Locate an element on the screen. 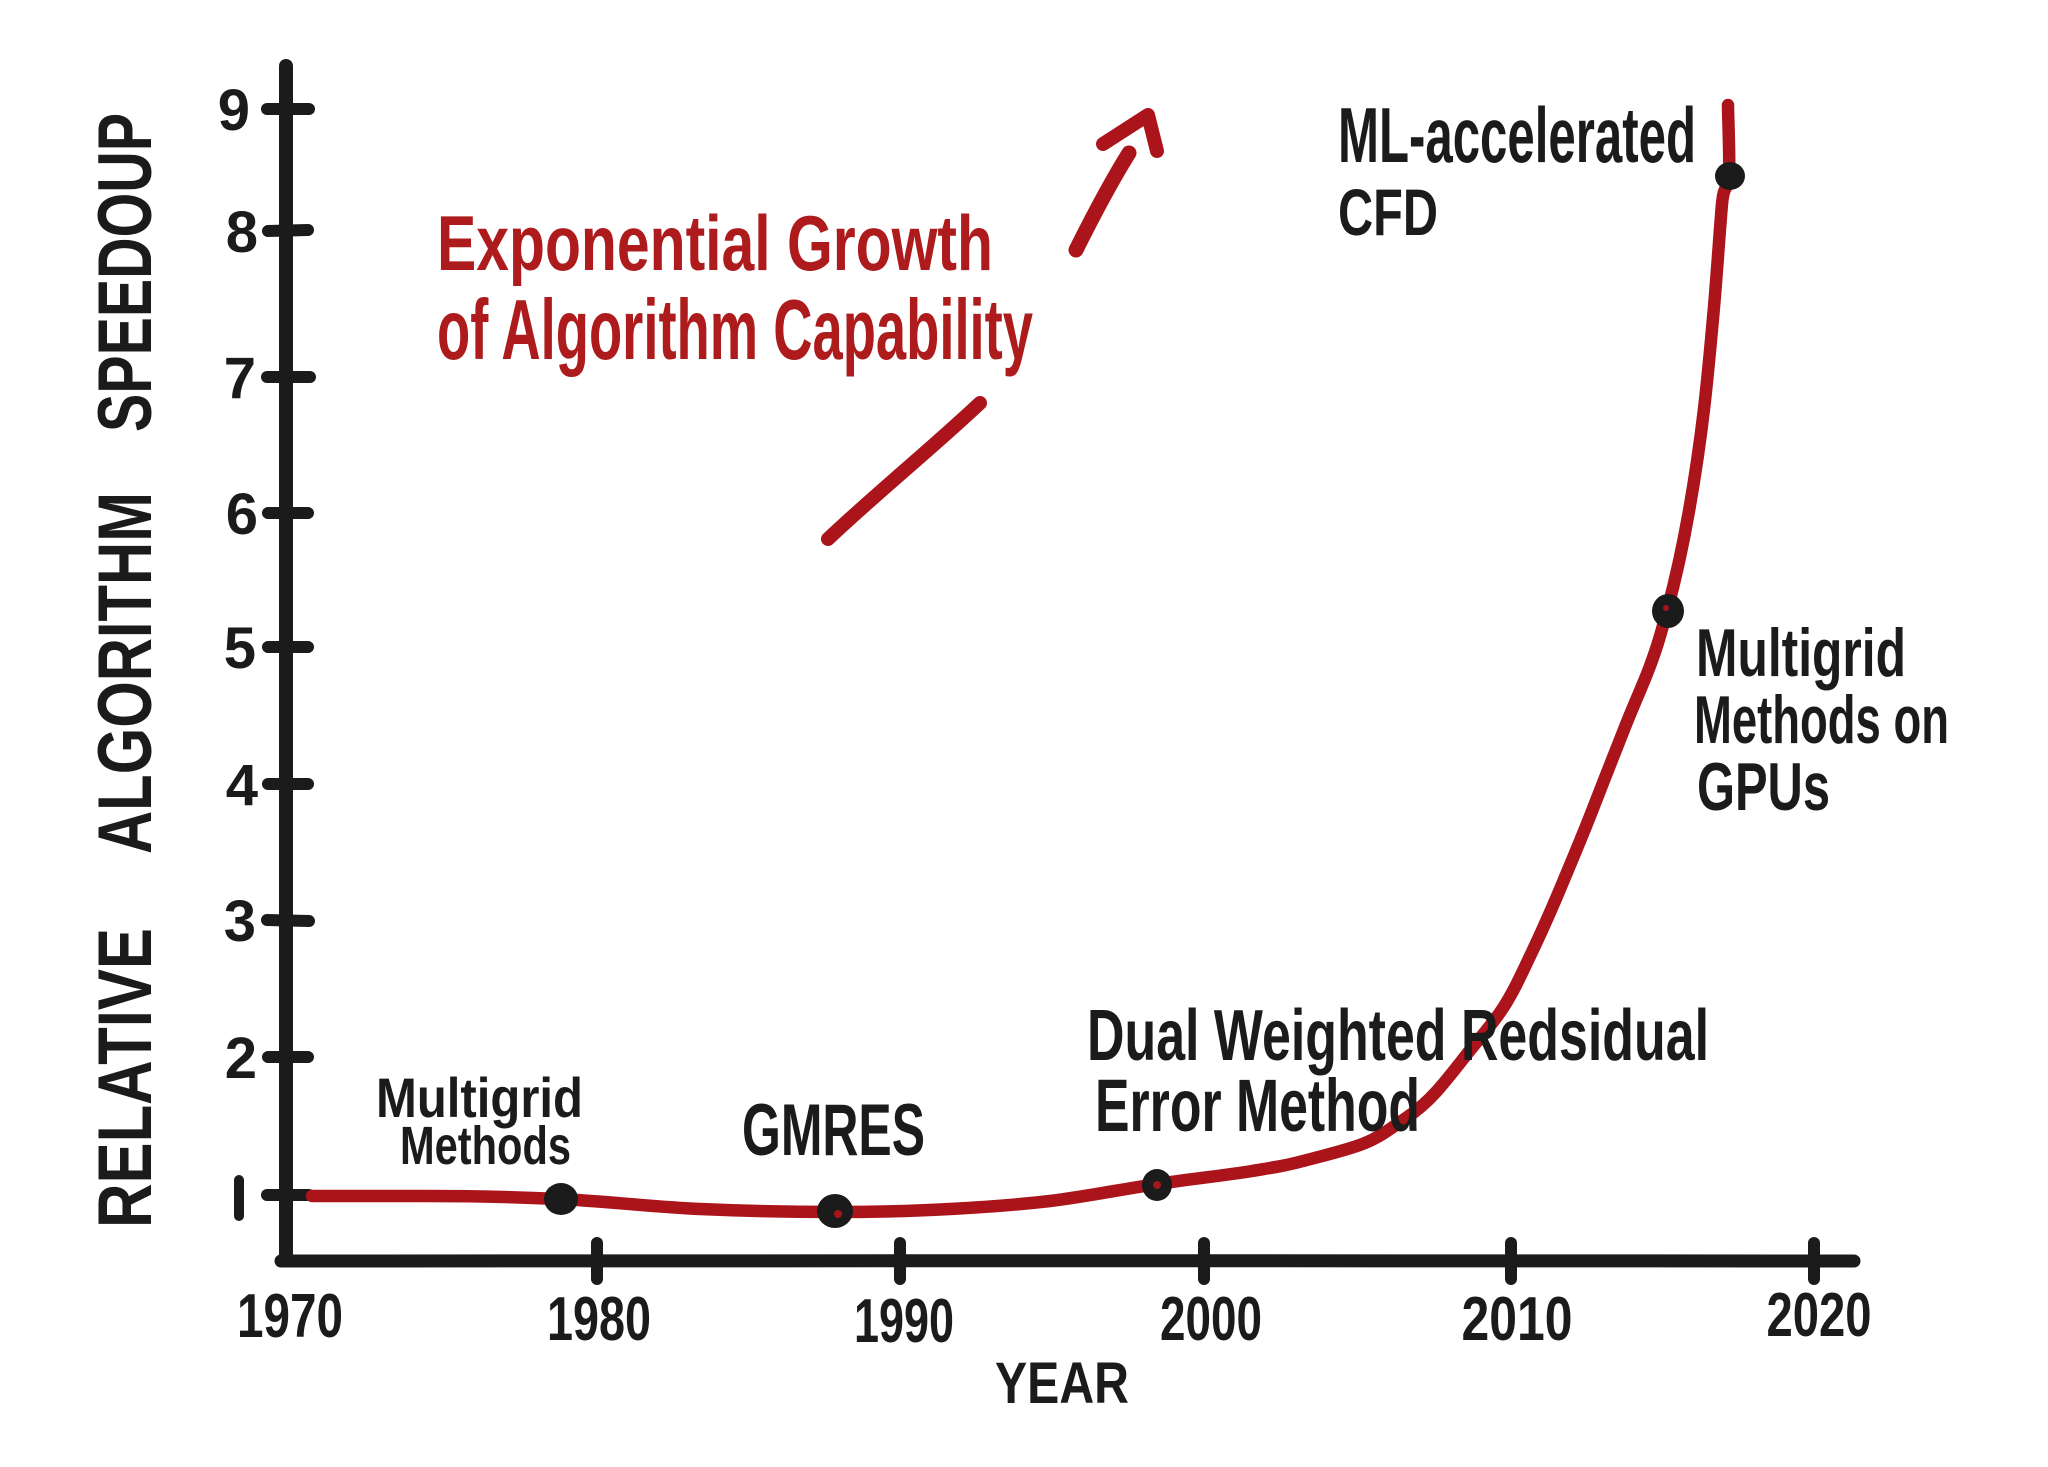  svg-text: CFD is located at coordinates (1388, 212).